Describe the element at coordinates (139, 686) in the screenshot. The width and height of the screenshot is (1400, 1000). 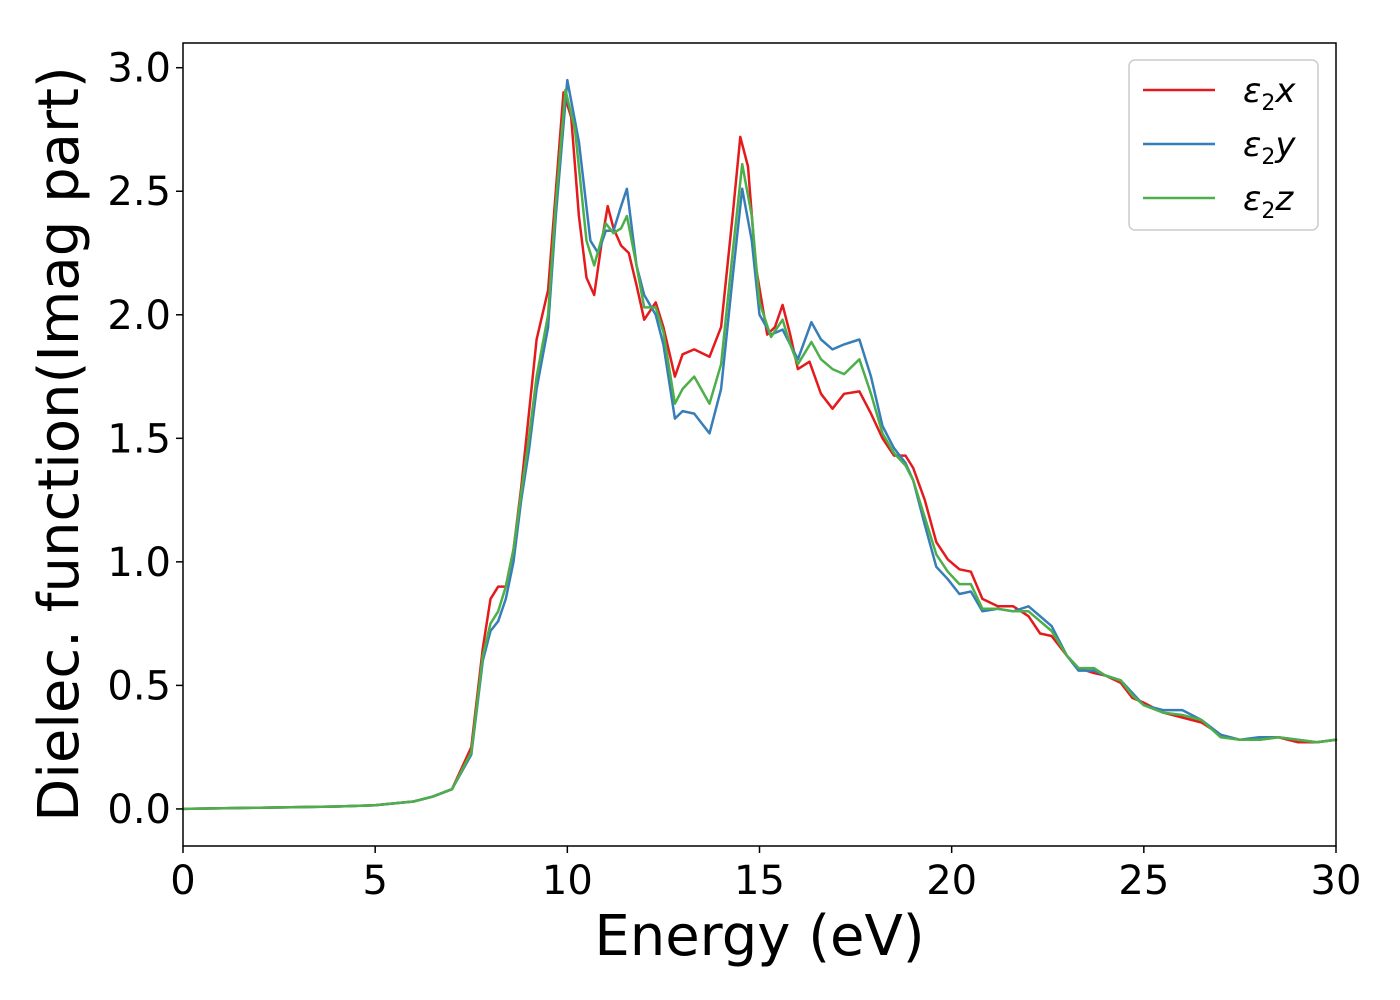
I see `y-tick-label: 0.5` at that location.